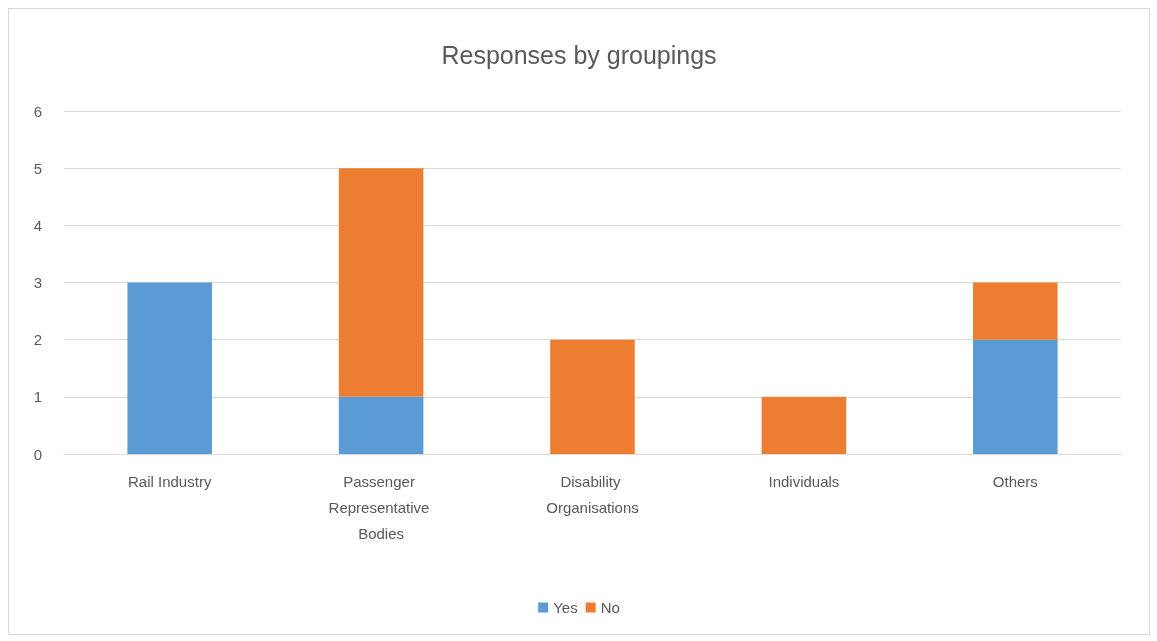 This screenshot has width=1157, height=641. What do you see at coordinates (579, 54) in the screenshot?
I see `chart-title: Responses by groupings` at bounding box center [579, 54].